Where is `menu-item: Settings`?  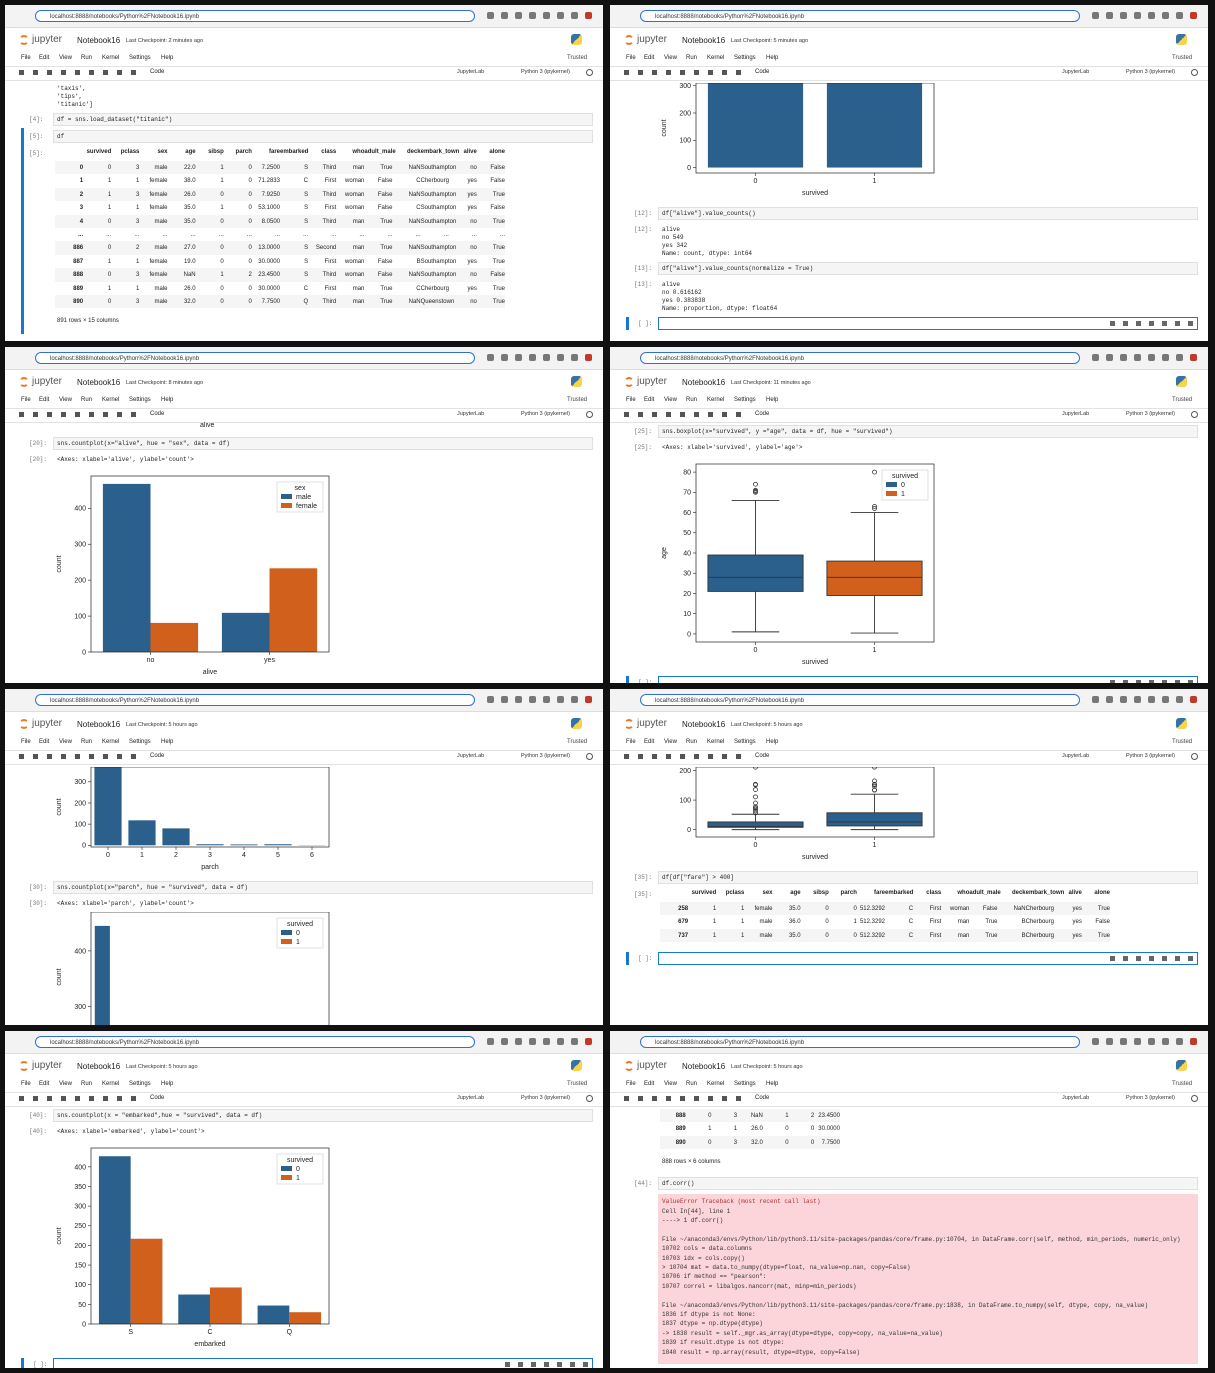
menu-item: Settings is located at coordinates (745, 58).